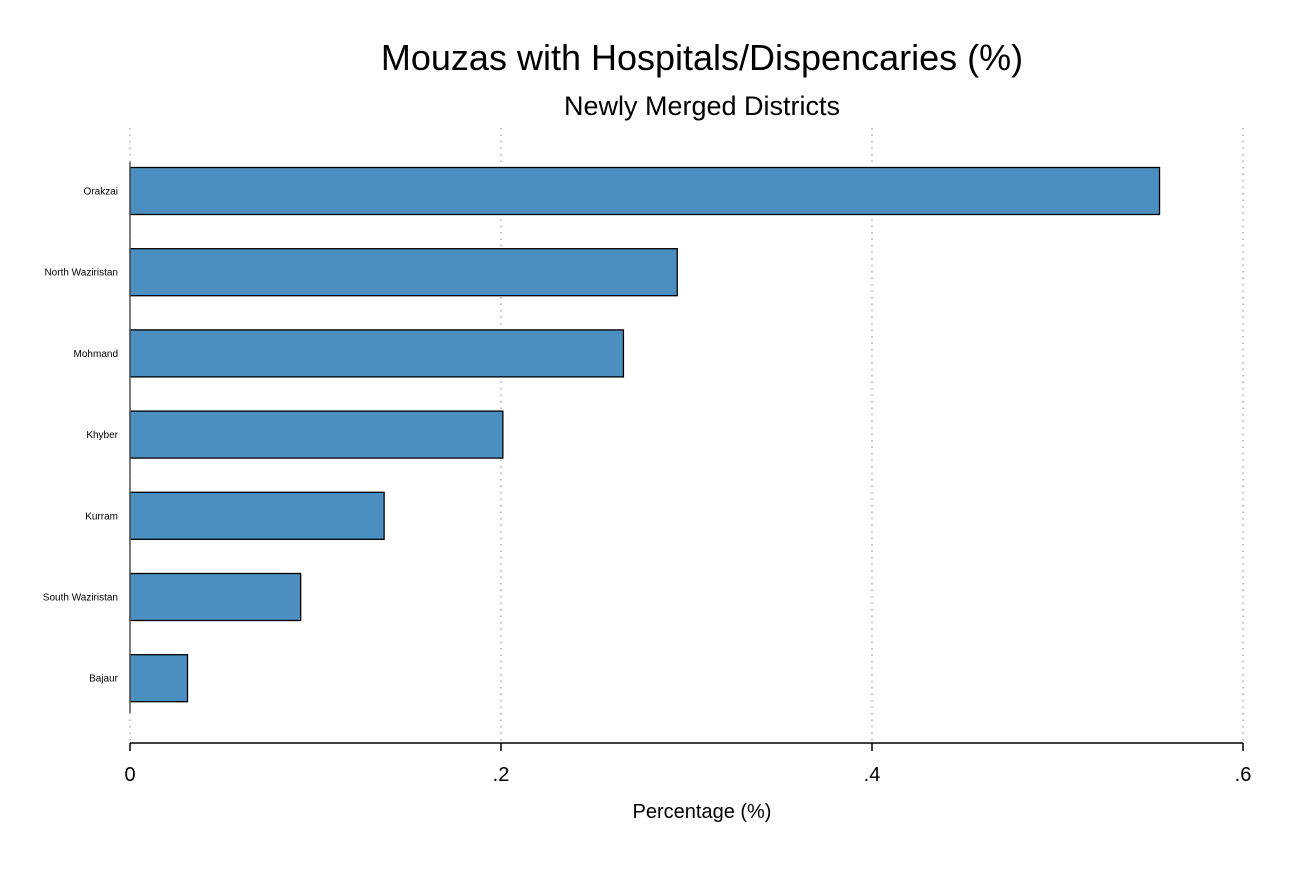 This screenshot has height=870, width=1305. I want to click on x-tick-label: 0, so click(129, 775).